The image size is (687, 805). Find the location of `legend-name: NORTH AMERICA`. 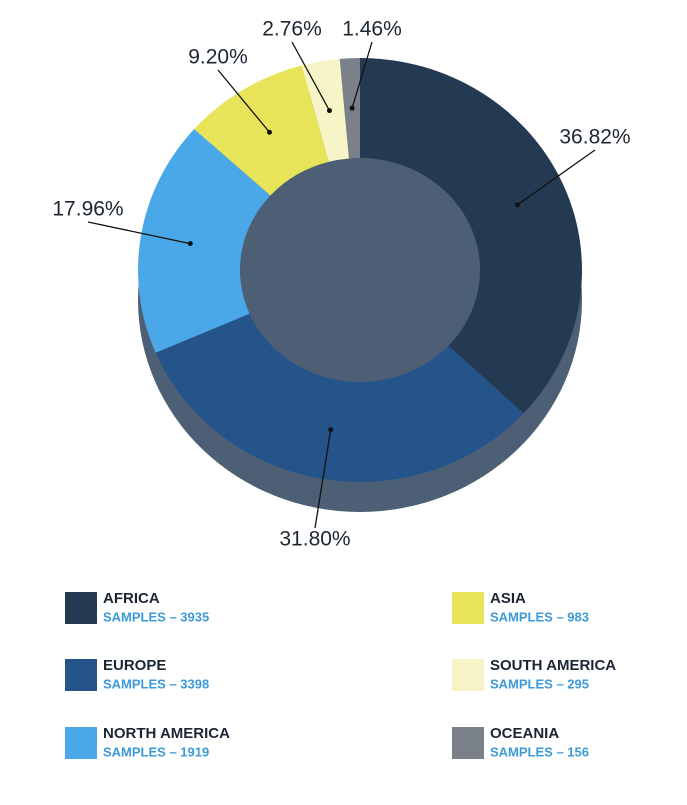

legend-name: NORTH AMERICA is located at coordinates (166, 733).